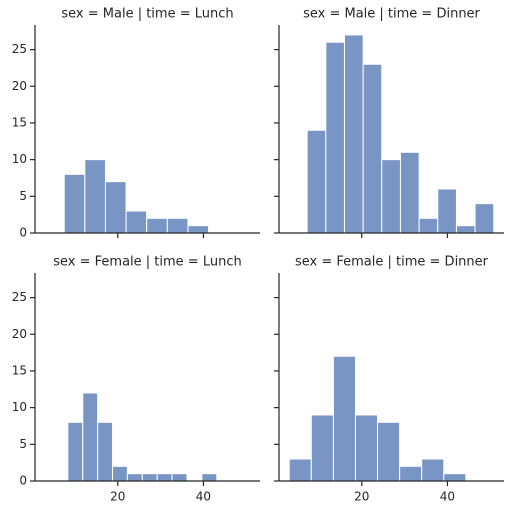 This screenshot has height=513, width=513. I want to click on panel-title: sex = Male | time = Dinner, so click(391, 14).